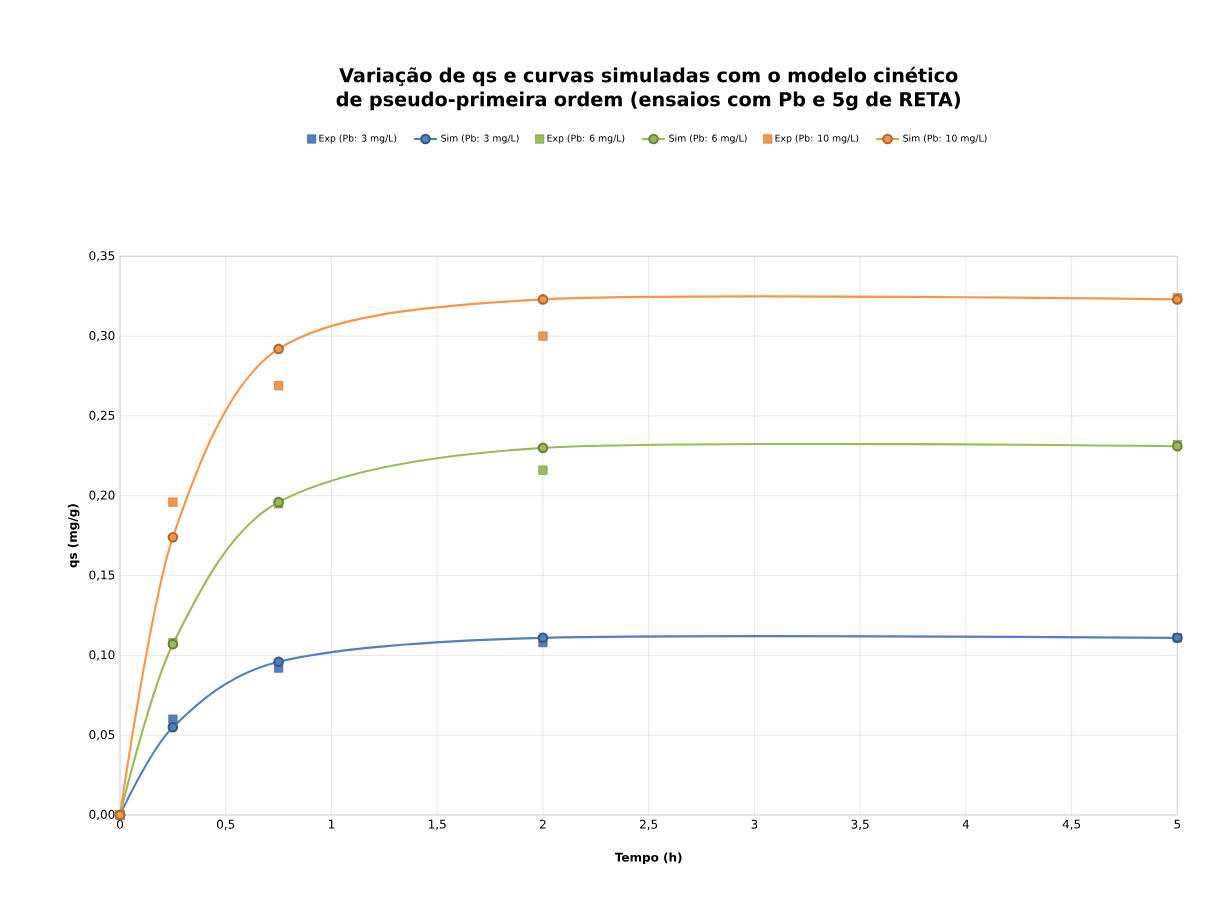 The height and width of the screenshot is (919, 1219). What do you see at coordinates (649, 824) in the screenshot?
I see `x-tick-label: 2,5` at bounding box center [649, 824].